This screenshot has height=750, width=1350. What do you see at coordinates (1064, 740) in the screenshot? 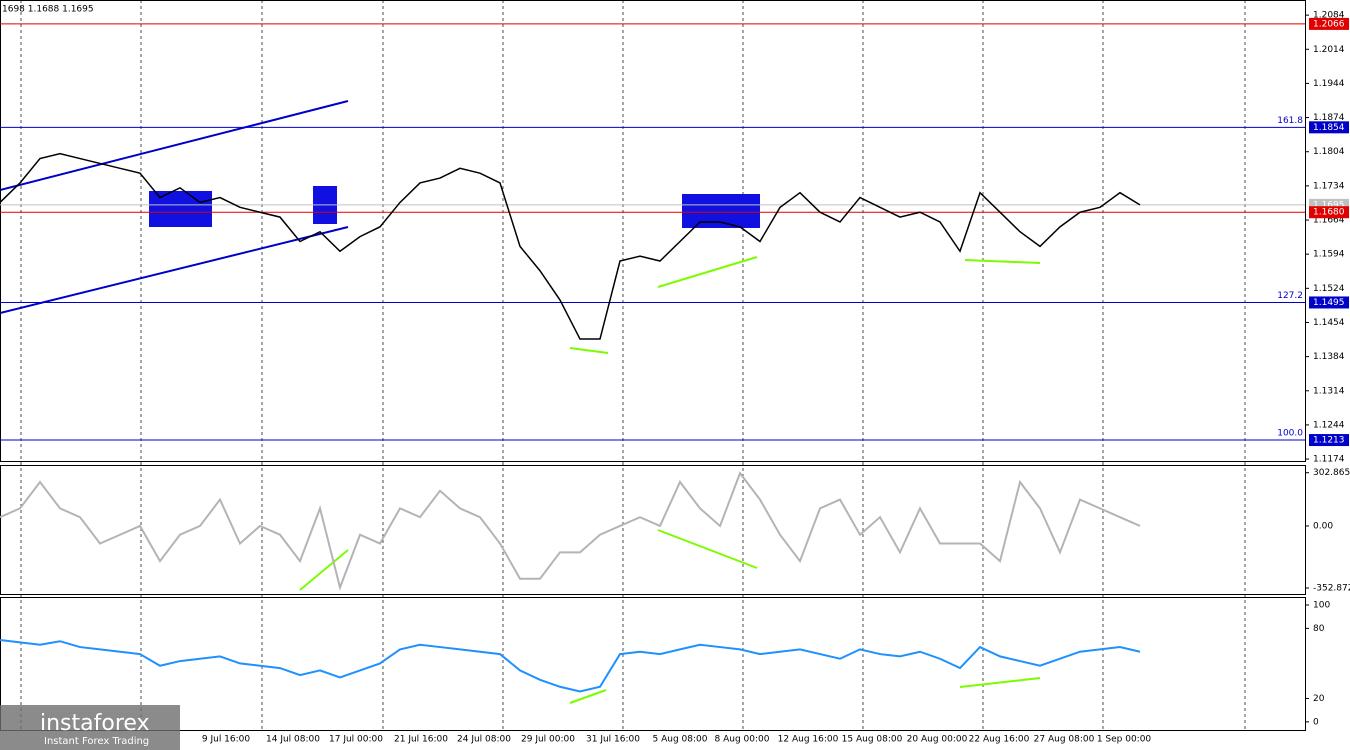
I see `x-tick-label: 27 Aug 08:00` at bounding box center [1064, 740].